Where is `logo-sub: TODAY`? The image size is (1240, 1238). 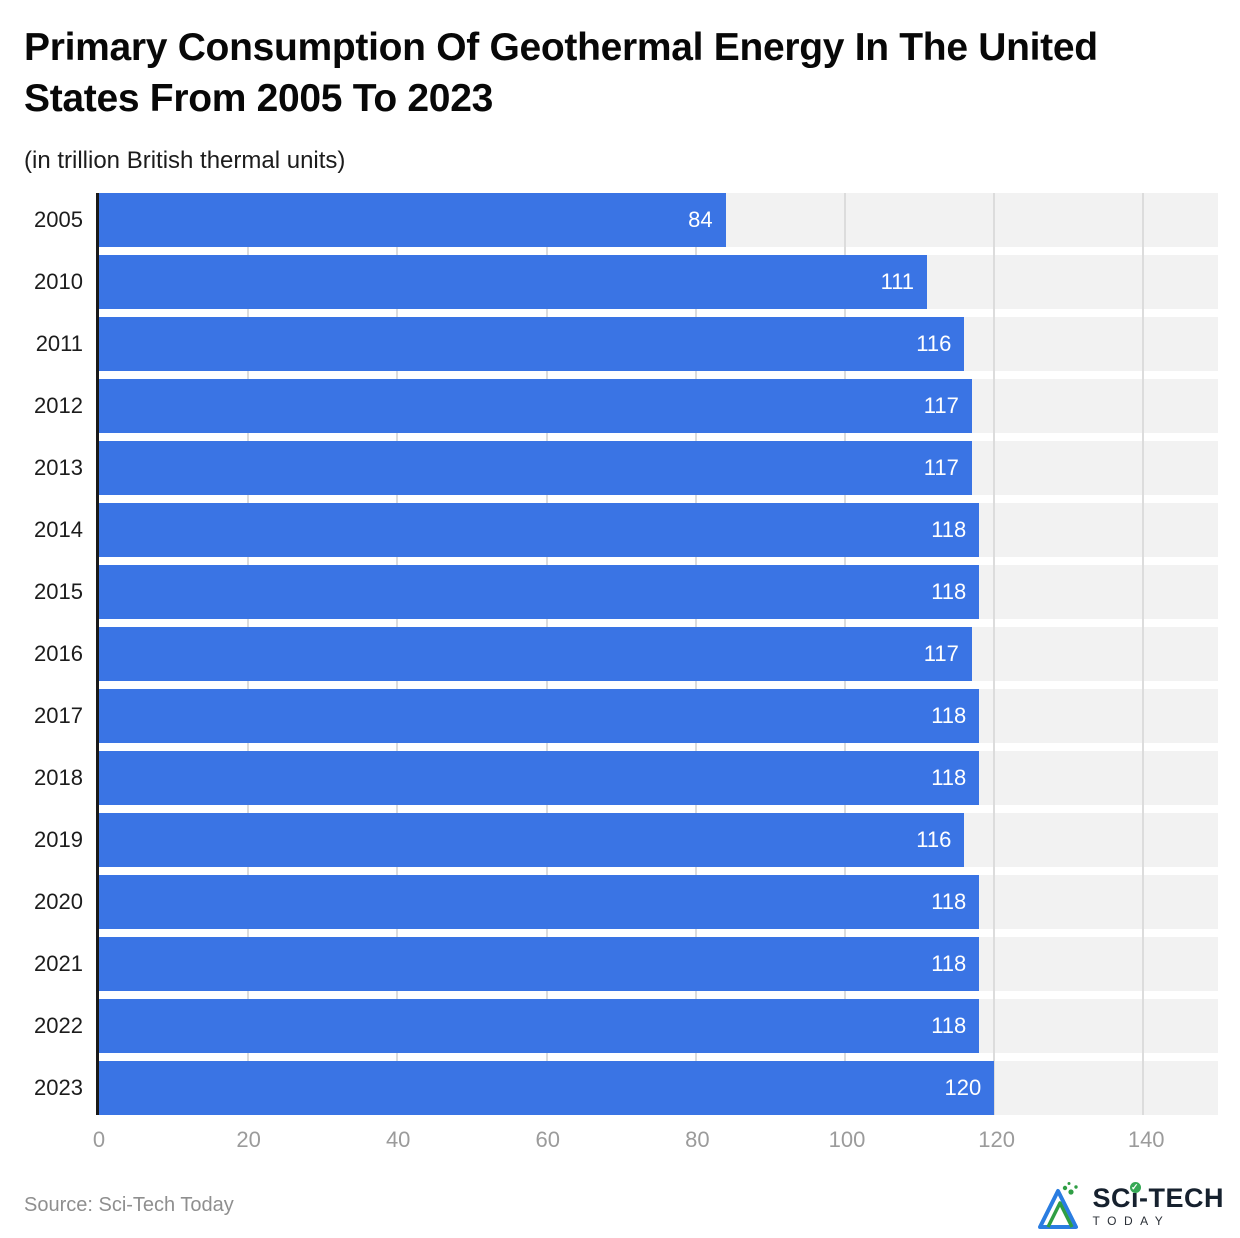 logo-sub: TODAY is located at coordinates (1131, 1220).